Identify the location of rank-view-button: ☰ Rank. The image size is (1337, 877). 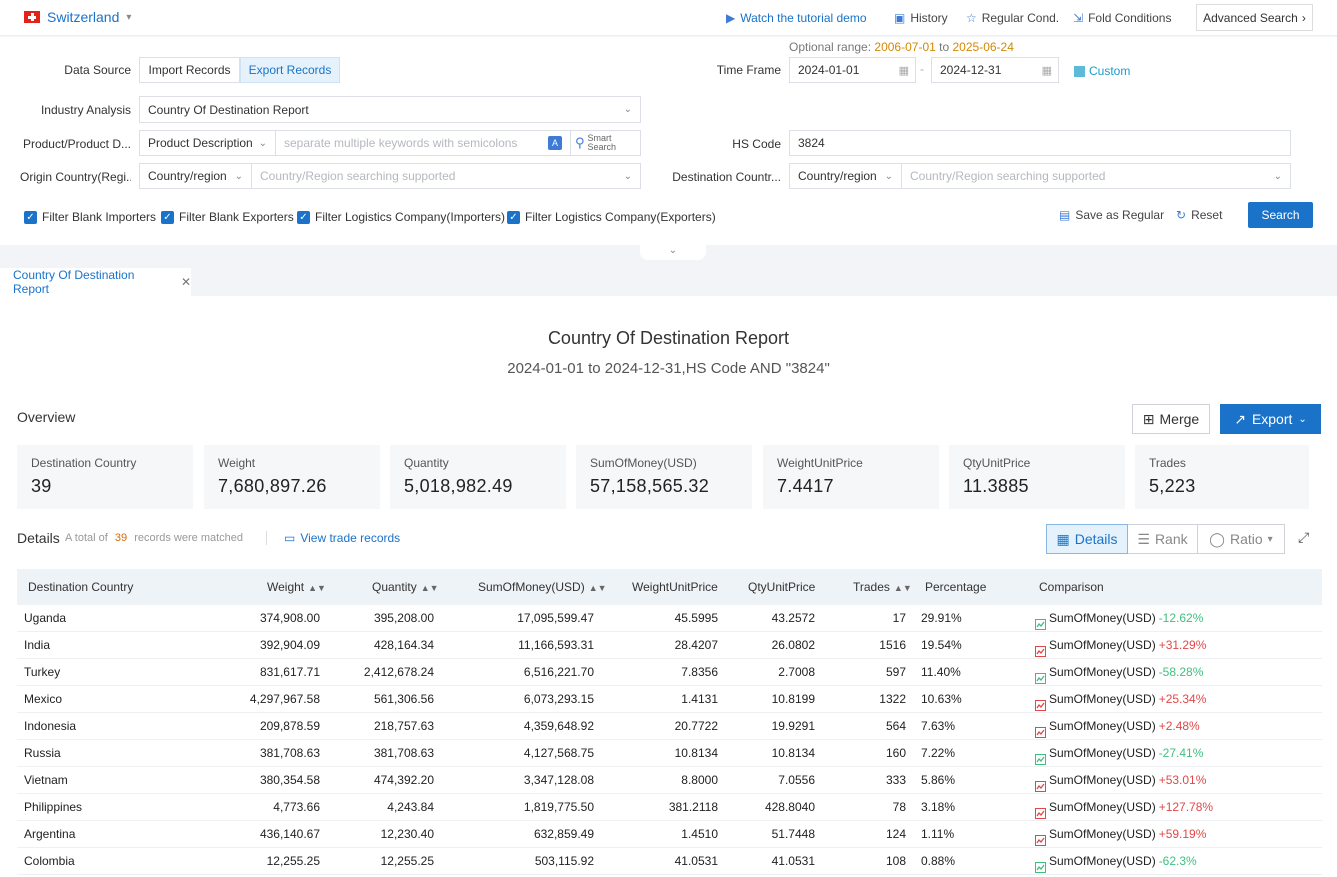
(1163, 539).